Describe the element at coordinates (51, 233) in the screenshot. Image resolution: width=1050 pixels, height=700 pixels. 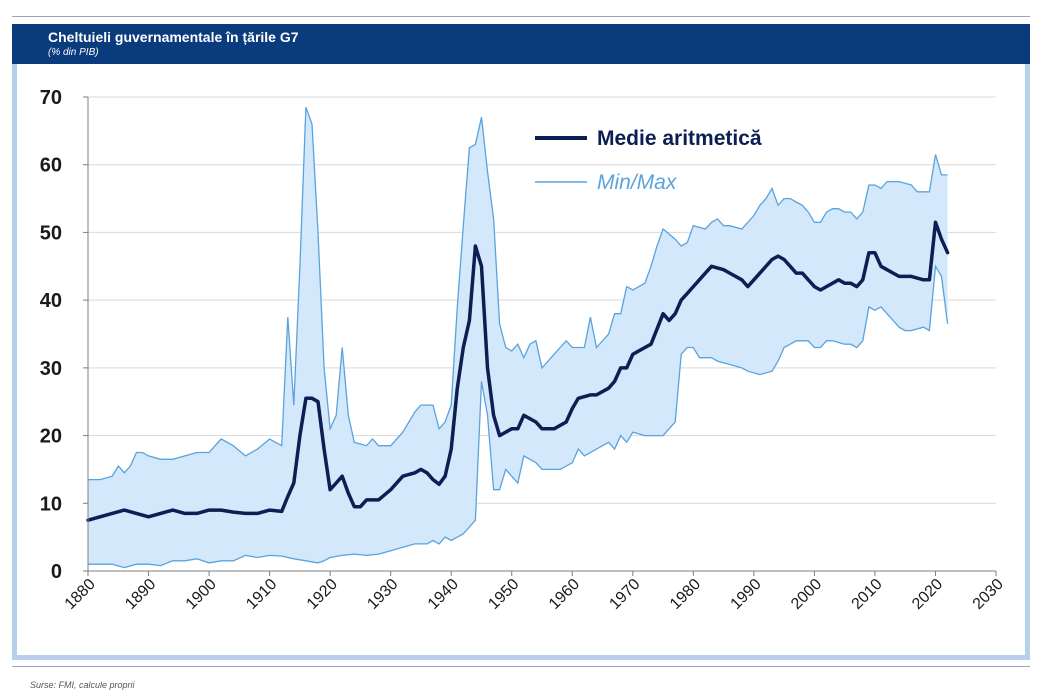
I see `y-tick-label-50: 50` at that location.